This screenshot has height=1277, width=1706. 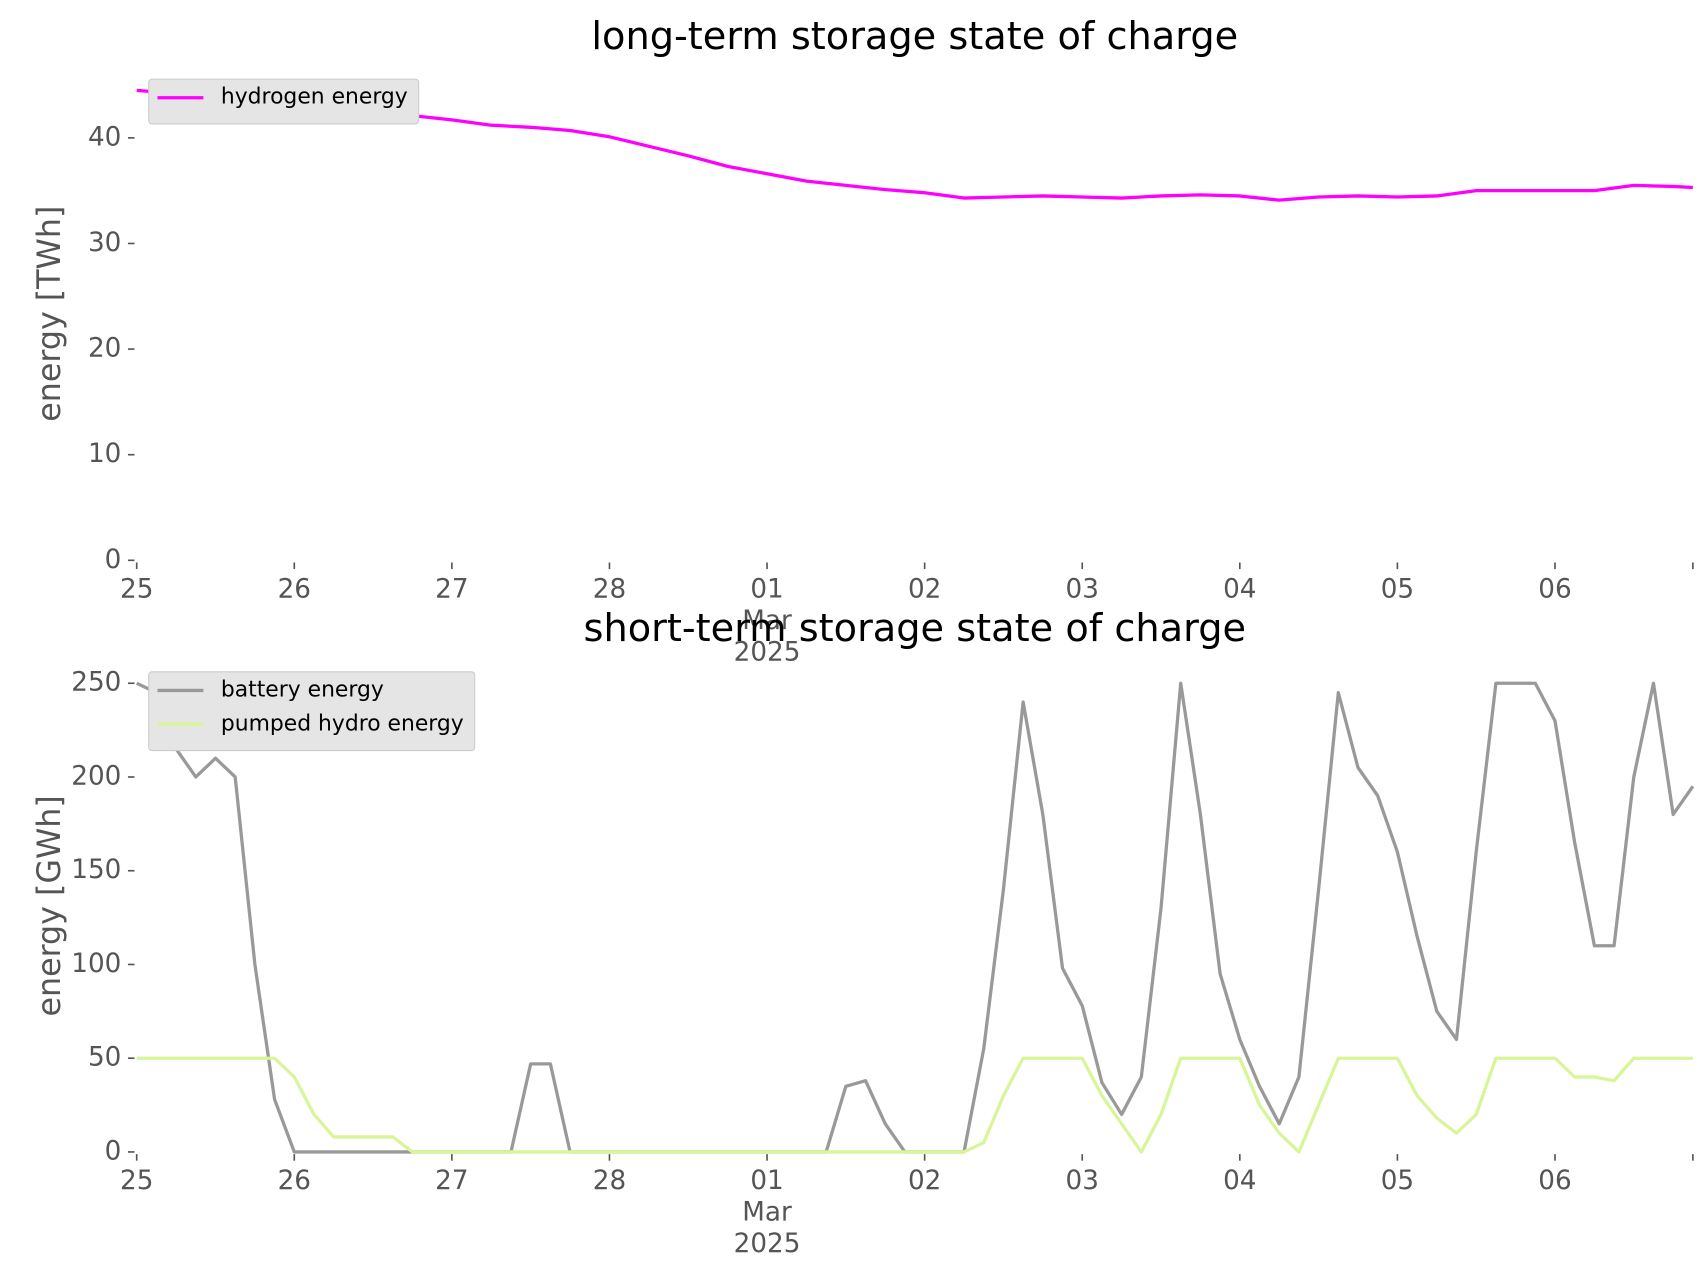 What do you see at coordinates (914, 36) in the screenshot?
I see `chart-title: long-term storage state of charge` at bounding box center [914, 36].